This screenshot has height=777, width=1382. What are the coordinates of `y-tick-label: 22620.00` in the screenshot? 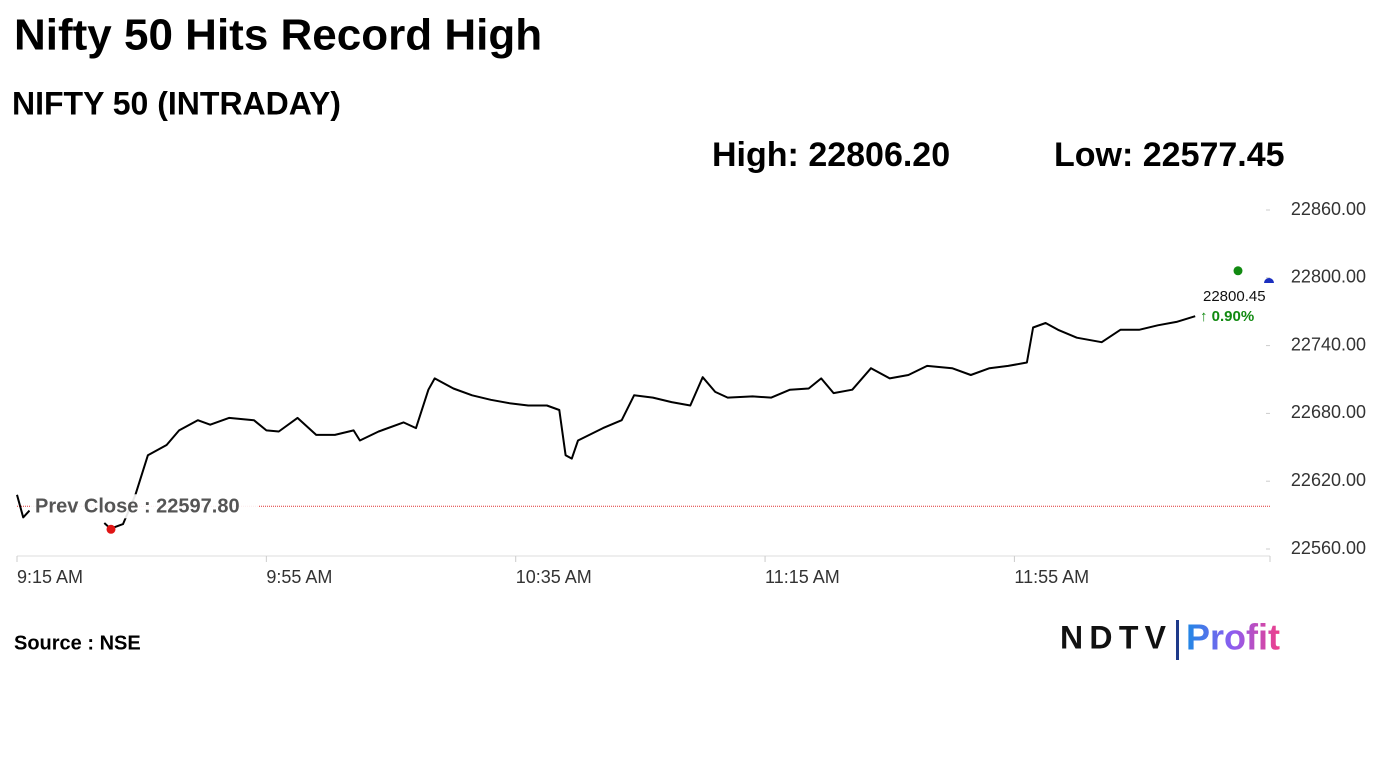 It's located at (1328, 480).